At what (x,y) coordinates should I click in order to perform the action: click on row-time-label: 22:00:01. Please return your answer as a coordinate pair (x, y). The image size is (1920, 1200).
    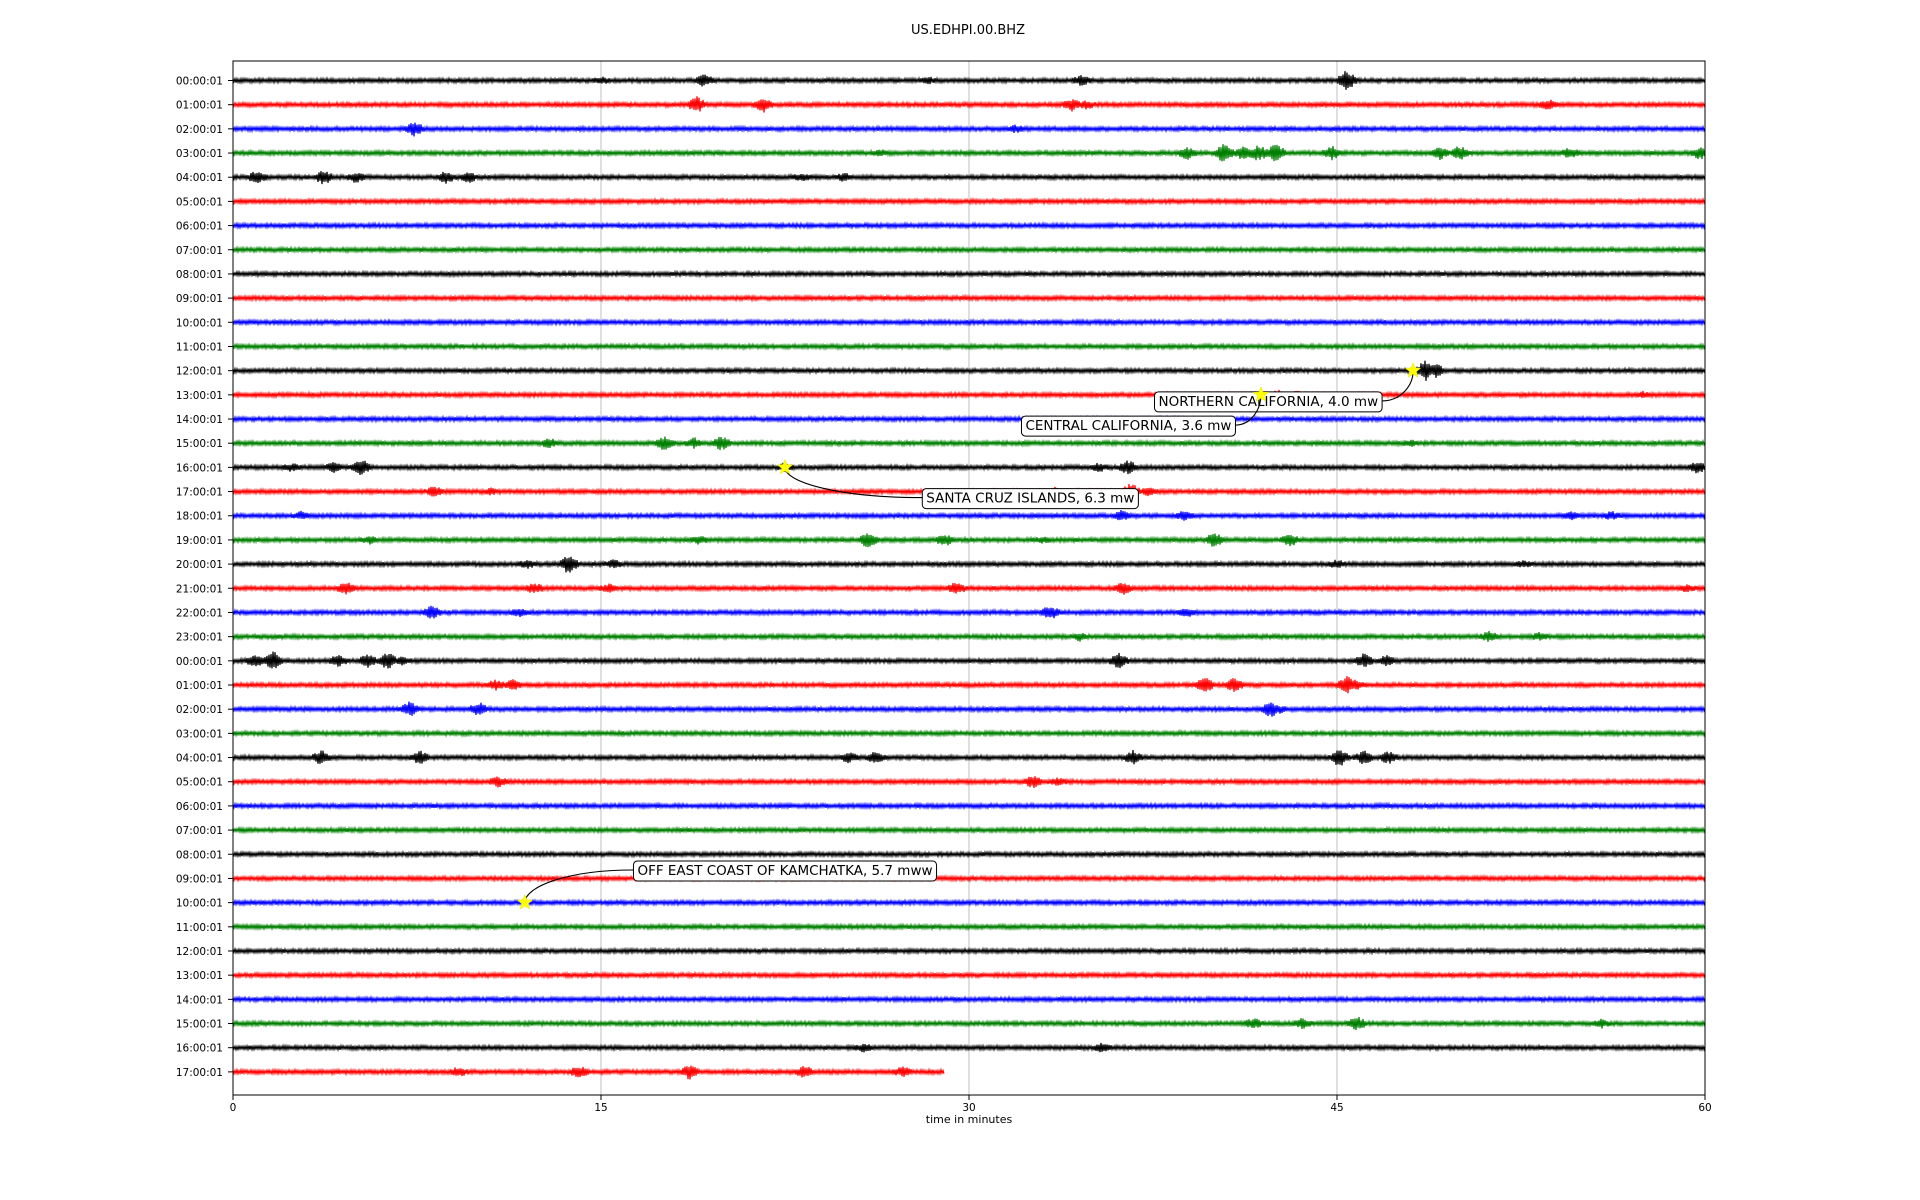
    Looking at the image, I should click on (199, 613).